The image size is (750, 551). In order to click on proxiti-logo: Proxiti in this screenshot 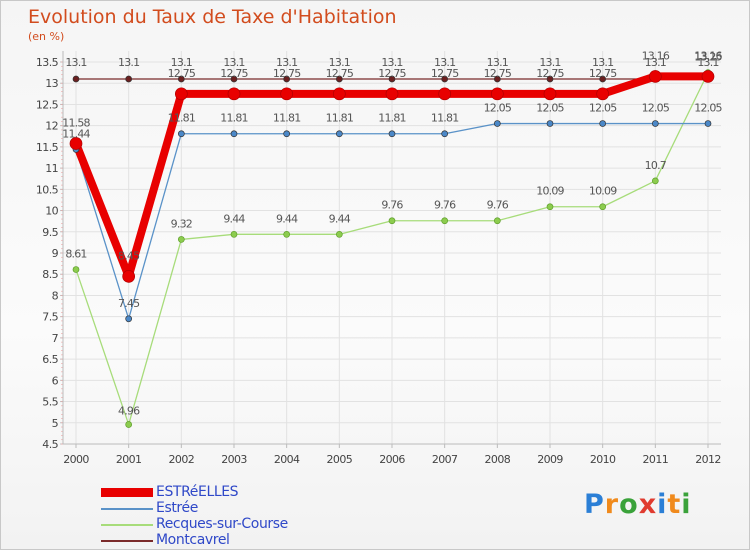, I will do `click(638, 504)`.